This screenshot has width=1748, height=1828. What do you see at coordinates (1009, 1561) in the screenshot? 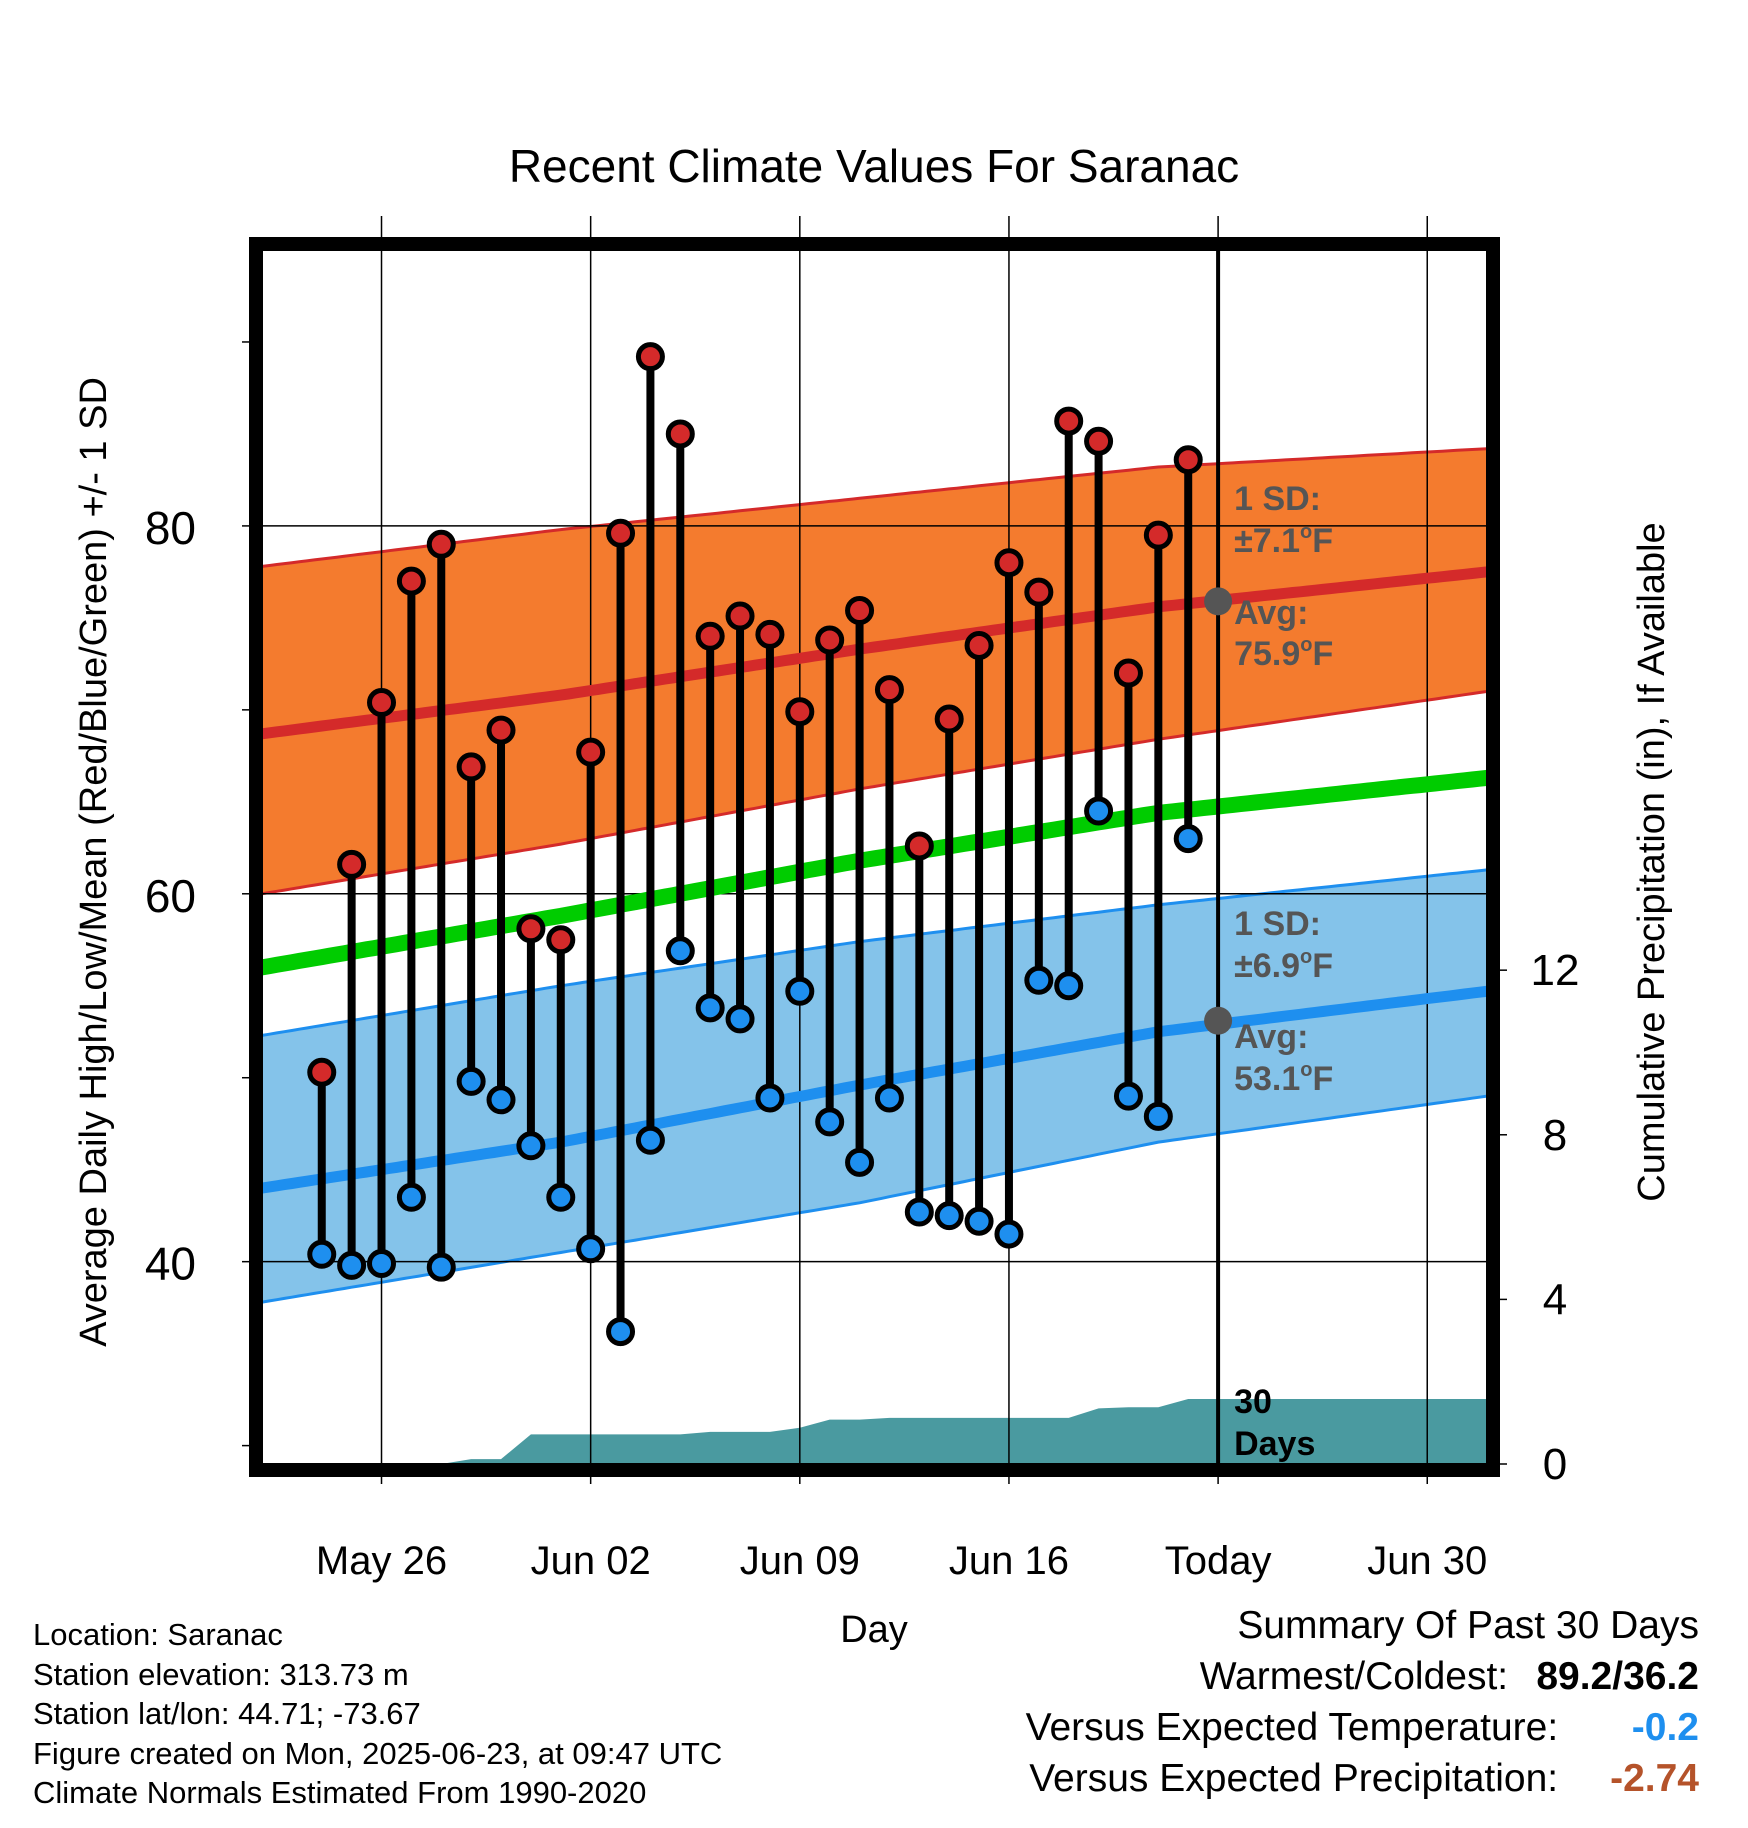
I see `x-tick-label-jun-16: Jun 16` at bounding box center [1009, 1561].